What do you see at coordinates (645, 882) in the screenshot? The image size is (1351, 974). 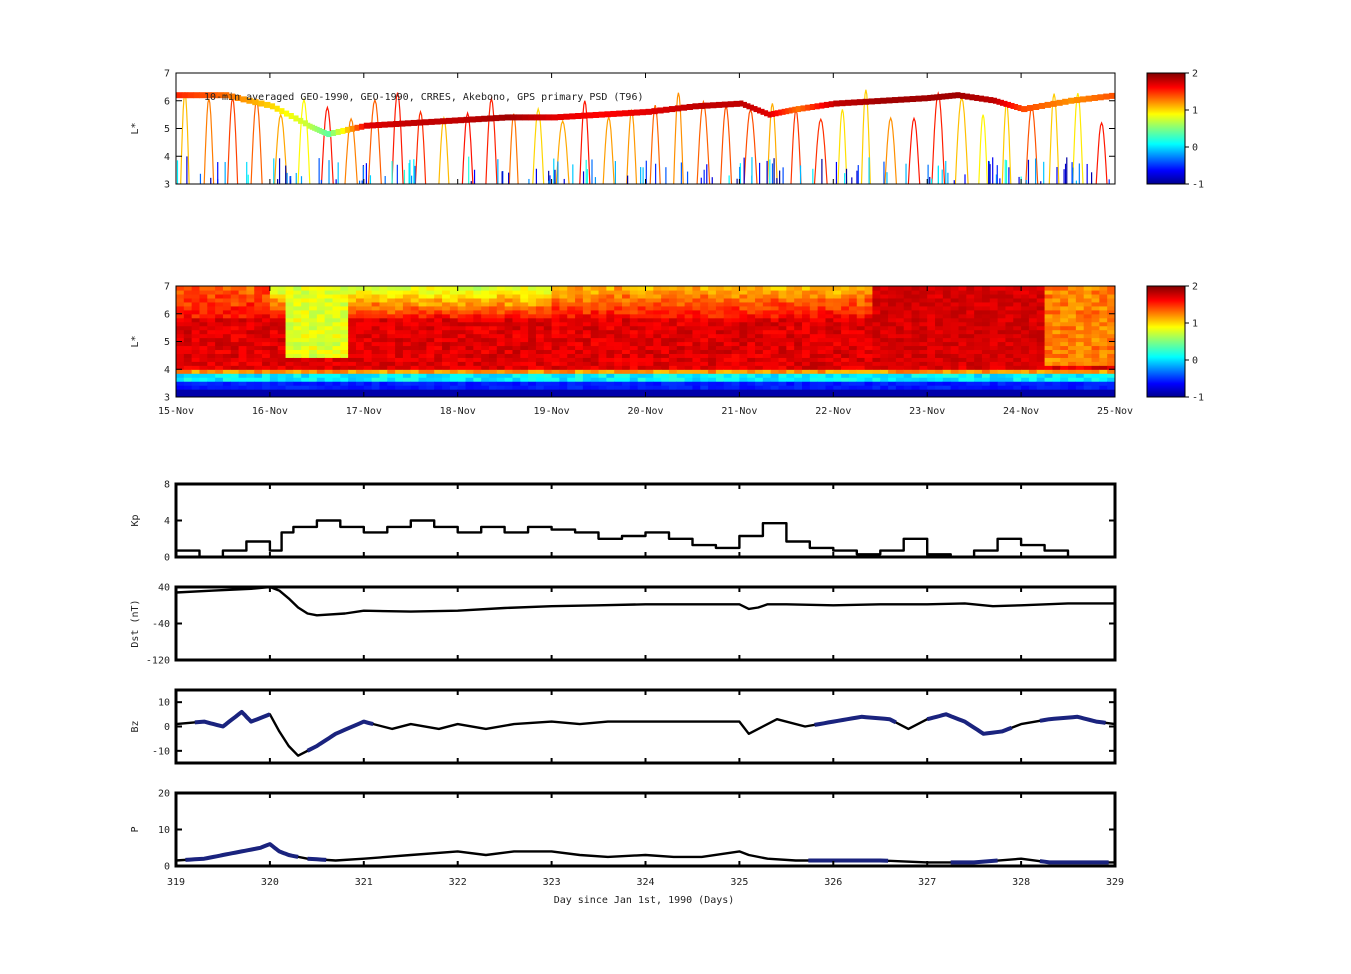 I see `x-tick-label: 324` at bounding box center [645, 882].